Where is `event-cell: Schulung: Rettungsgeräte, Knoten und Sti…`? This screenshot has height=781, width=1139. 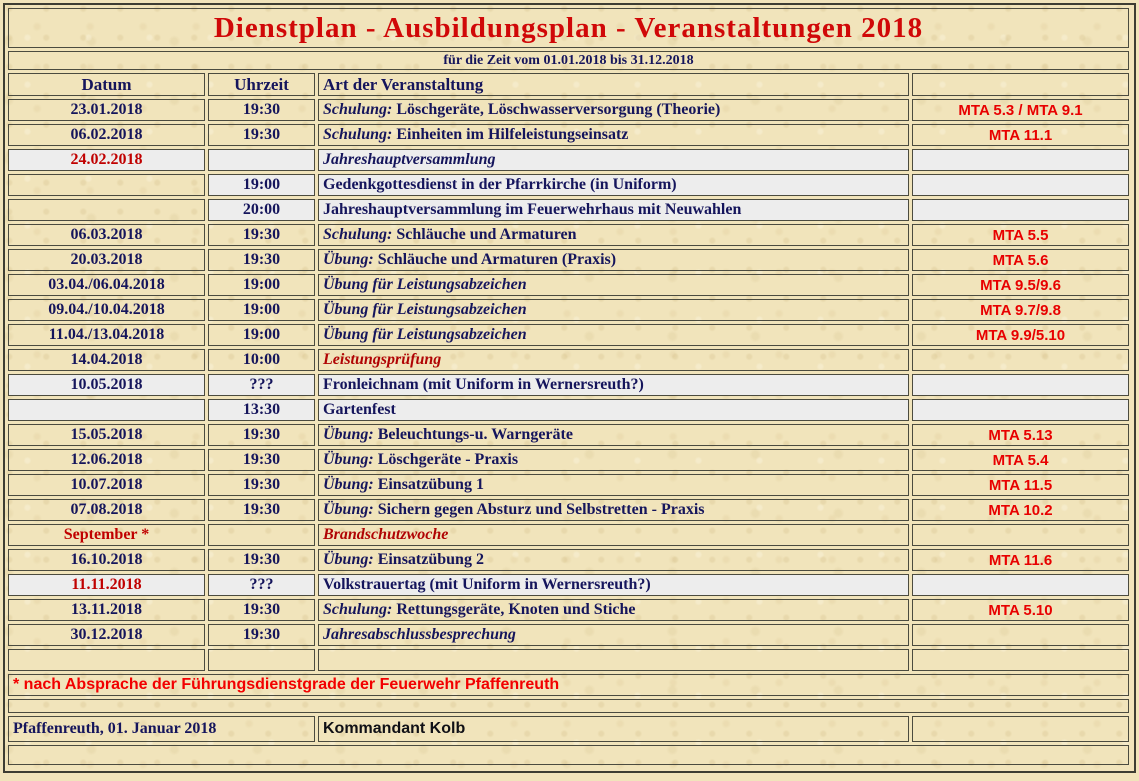 event-cell: Schulung: Rettungsgeräte, Knoten und Sti… is located at coordinates (613, 610).